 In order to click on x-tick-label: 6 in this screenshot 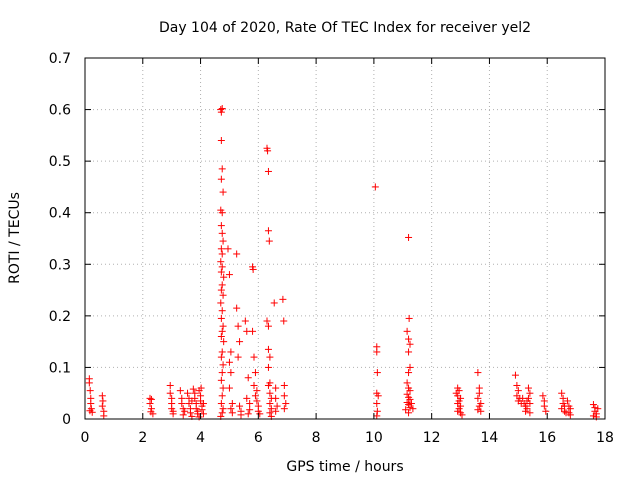, I will do `click(258, 438)`.